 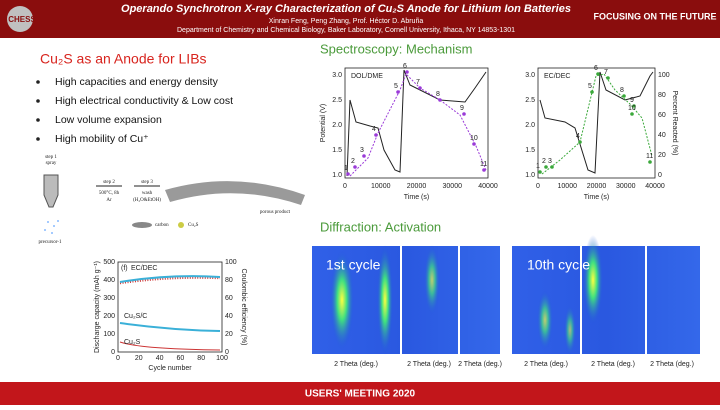 I want to click on gas: Ar, so click(x=109, y=200).